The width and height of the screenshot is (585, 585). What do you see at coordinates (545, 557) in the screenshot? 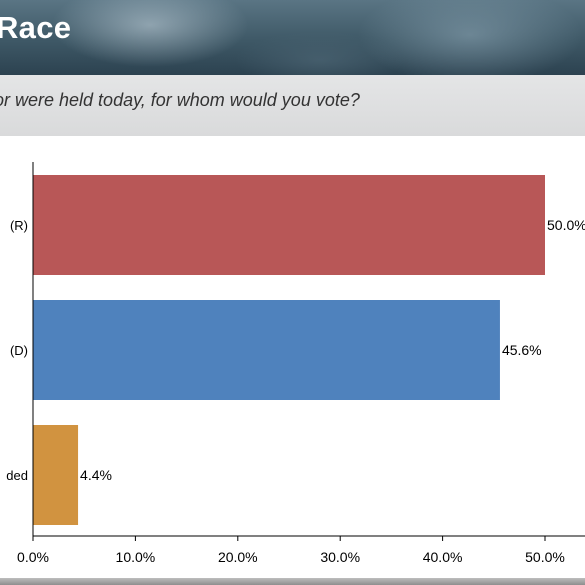
I see `x-tick-label-5: 50.0%` at bounding box center [545, 557].